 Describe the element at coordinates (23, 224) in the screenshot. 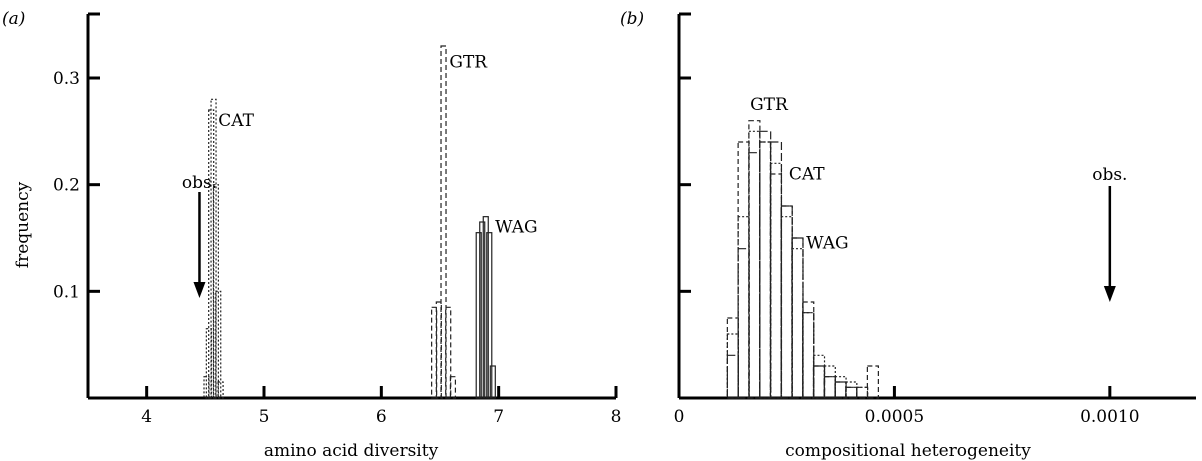

I see `panel-a-ylabel: frequency` at that location.